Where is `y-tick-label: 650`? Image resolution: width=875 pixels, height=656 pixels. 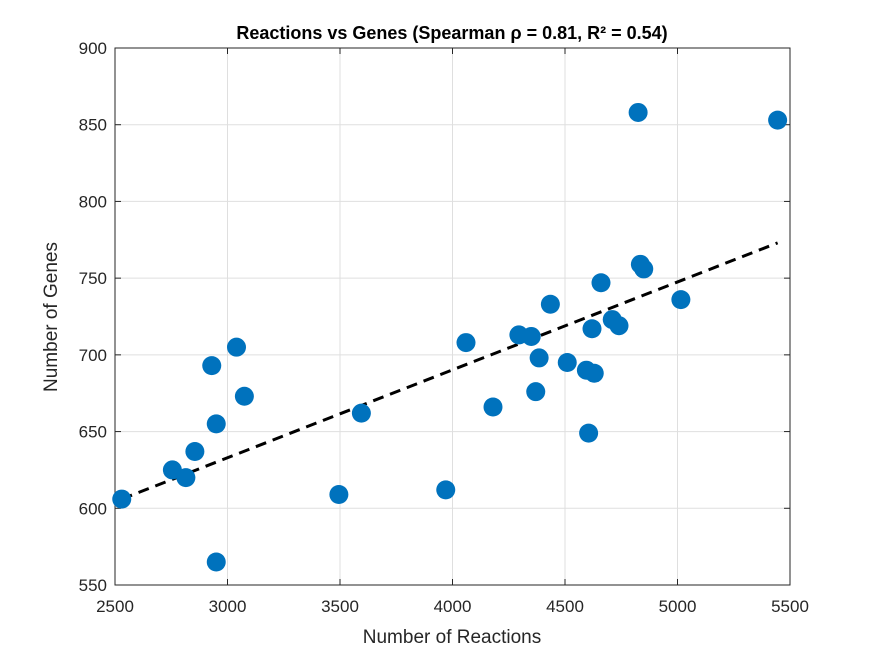 y-tick-label: 650 is located at coordinates (93, 432).